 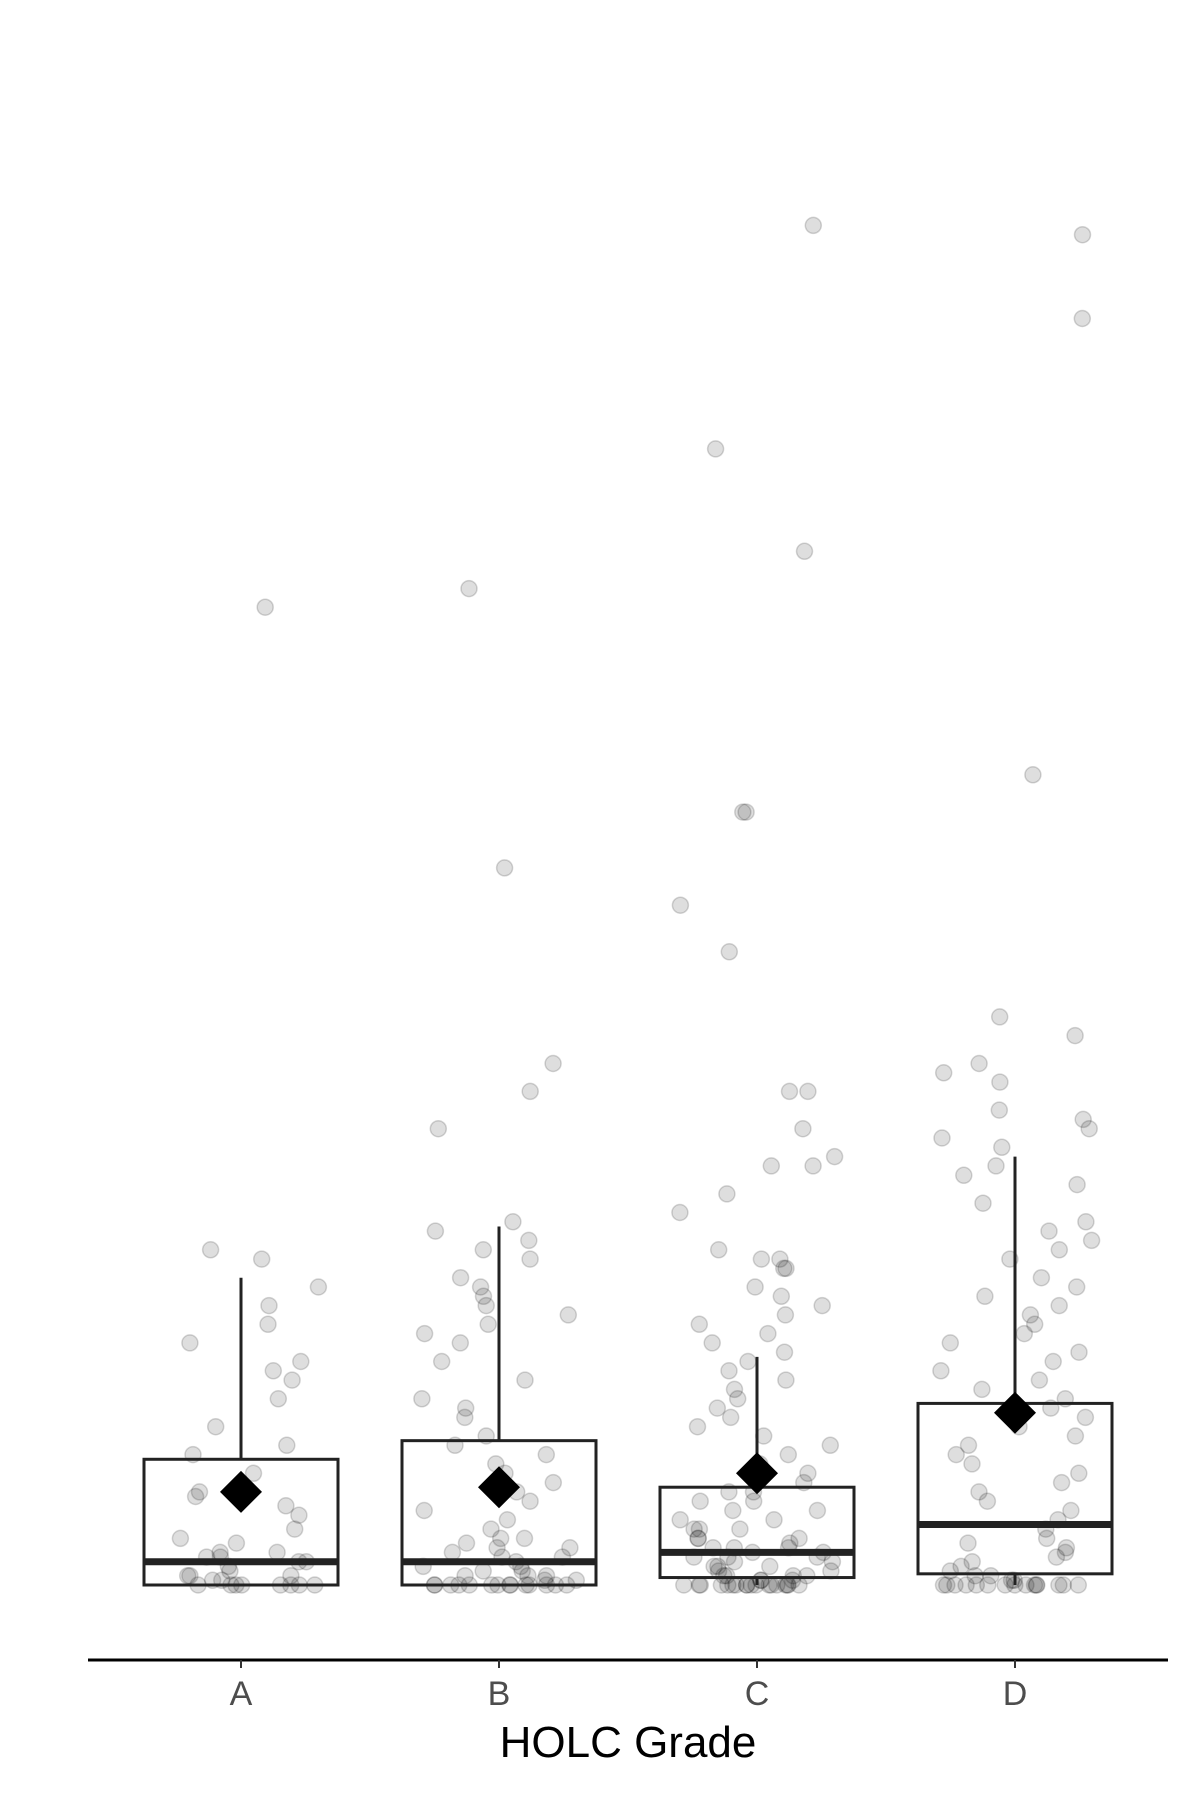 What do you see at coordinates (628, 1742) in the screenshot?
I see `x-axis-title: HOLC Grade` at bounding box center [628, 1742].